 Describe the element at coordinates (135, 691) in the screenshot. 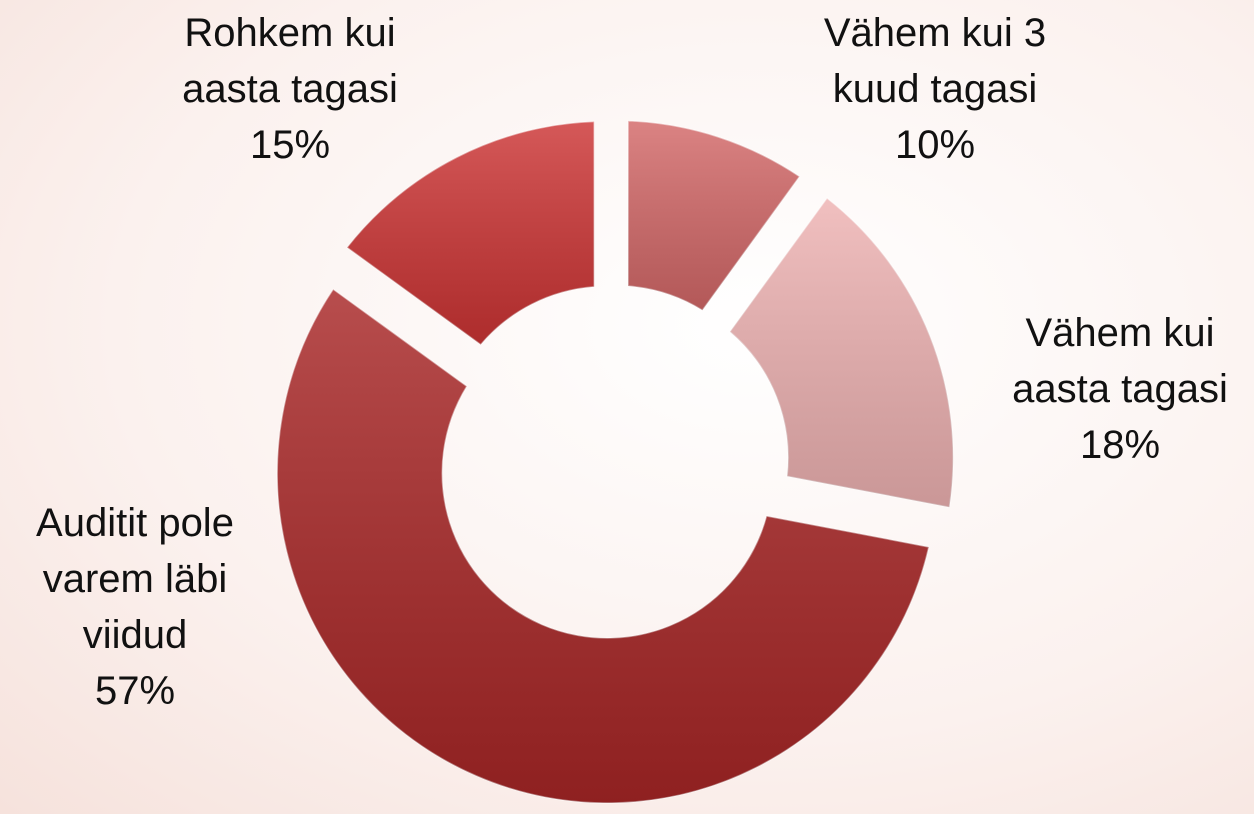

I see `value-label: 57%` at that location.